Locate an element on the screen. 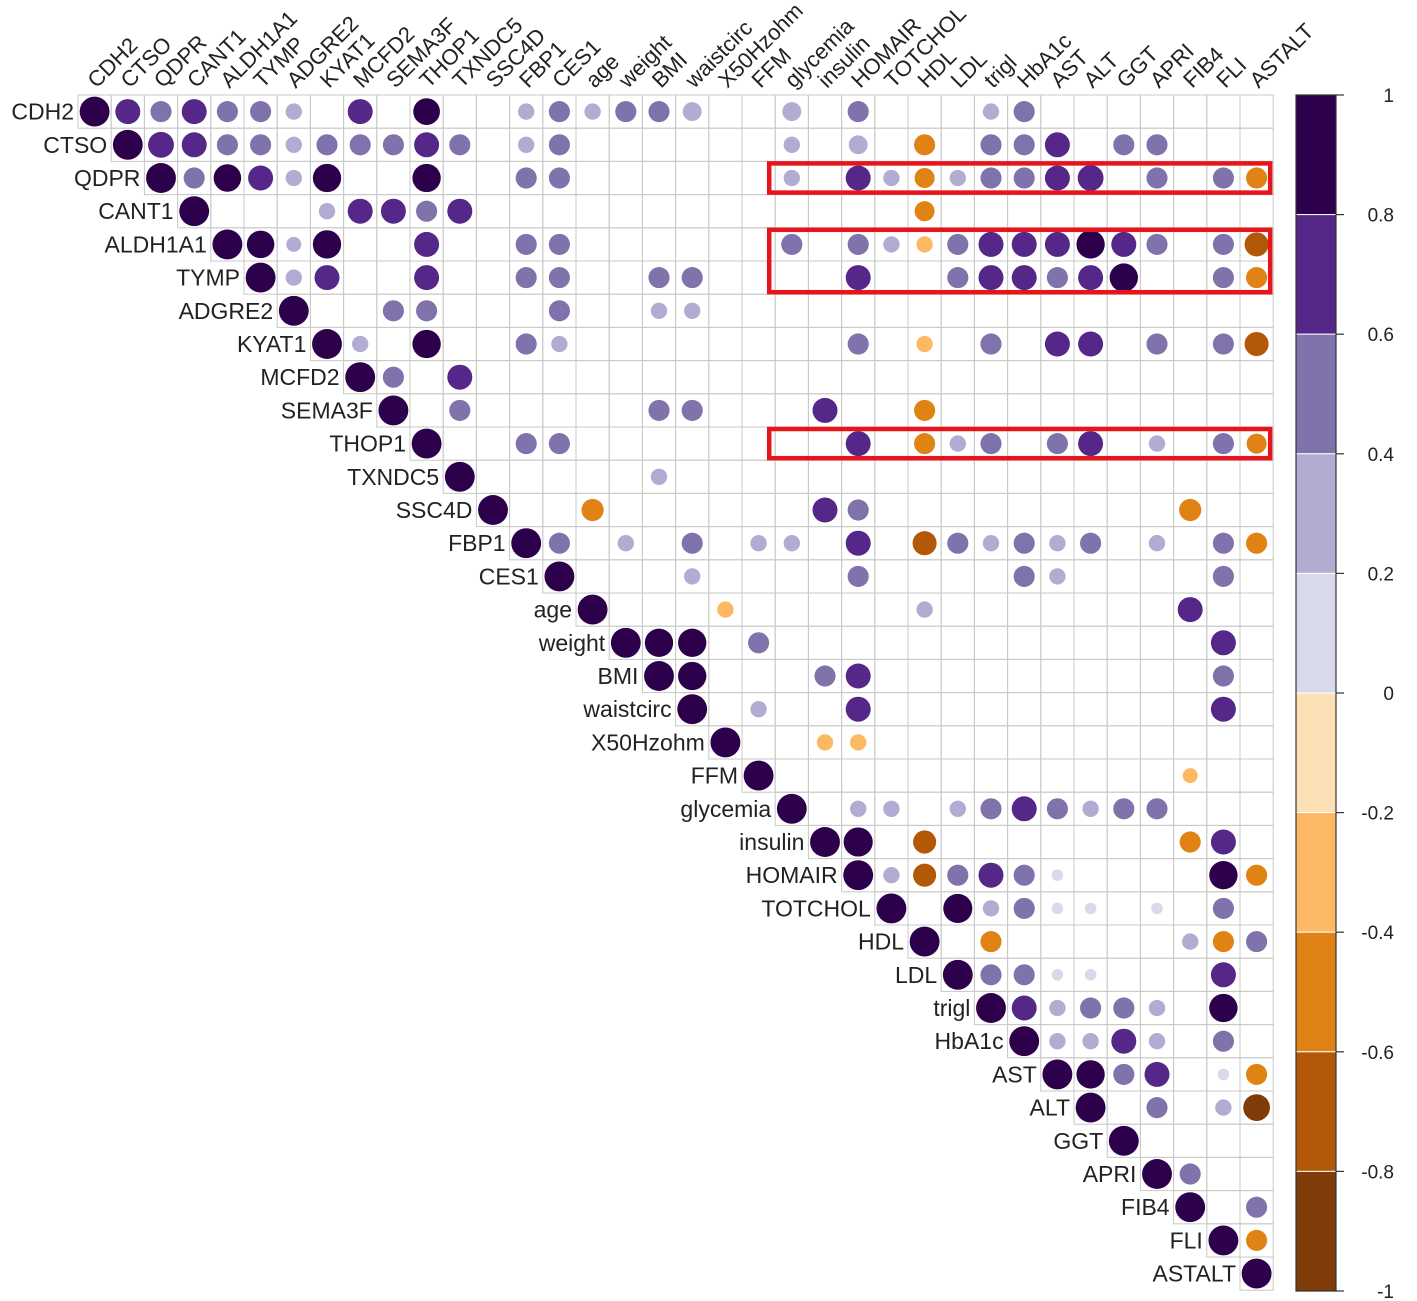 This screenshot has height=1301, width=1417. circle-ALT-APRI is located at coordinates (1157, 1108).